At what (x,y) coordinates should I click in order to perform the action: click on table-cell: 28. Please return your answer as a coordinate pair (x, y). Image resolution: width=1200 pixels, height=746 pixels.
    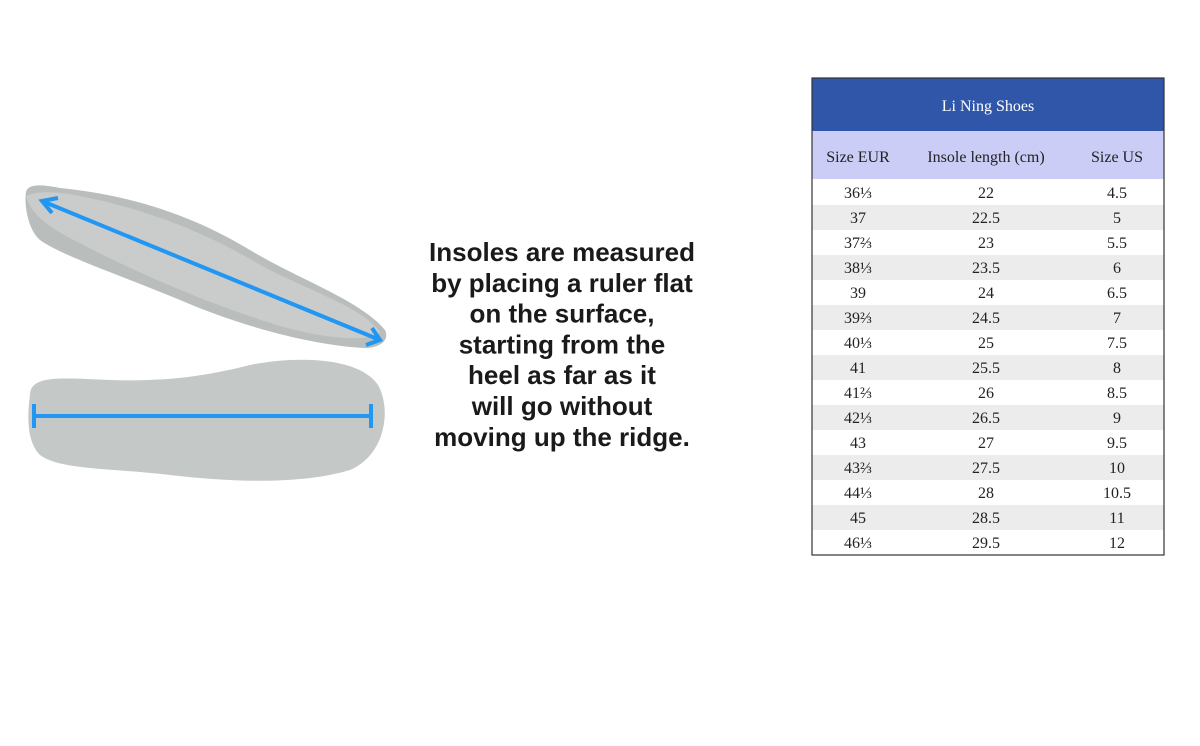
    Looking at the image, I should click on (986, 493).